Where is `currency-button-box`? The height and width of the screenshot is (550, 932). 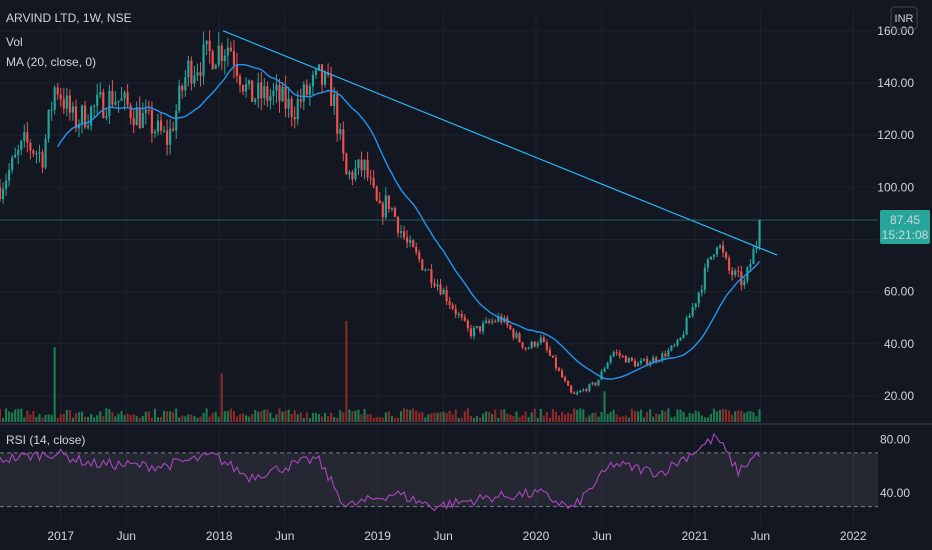
currency-button-box is located at coordinates (904, 18).